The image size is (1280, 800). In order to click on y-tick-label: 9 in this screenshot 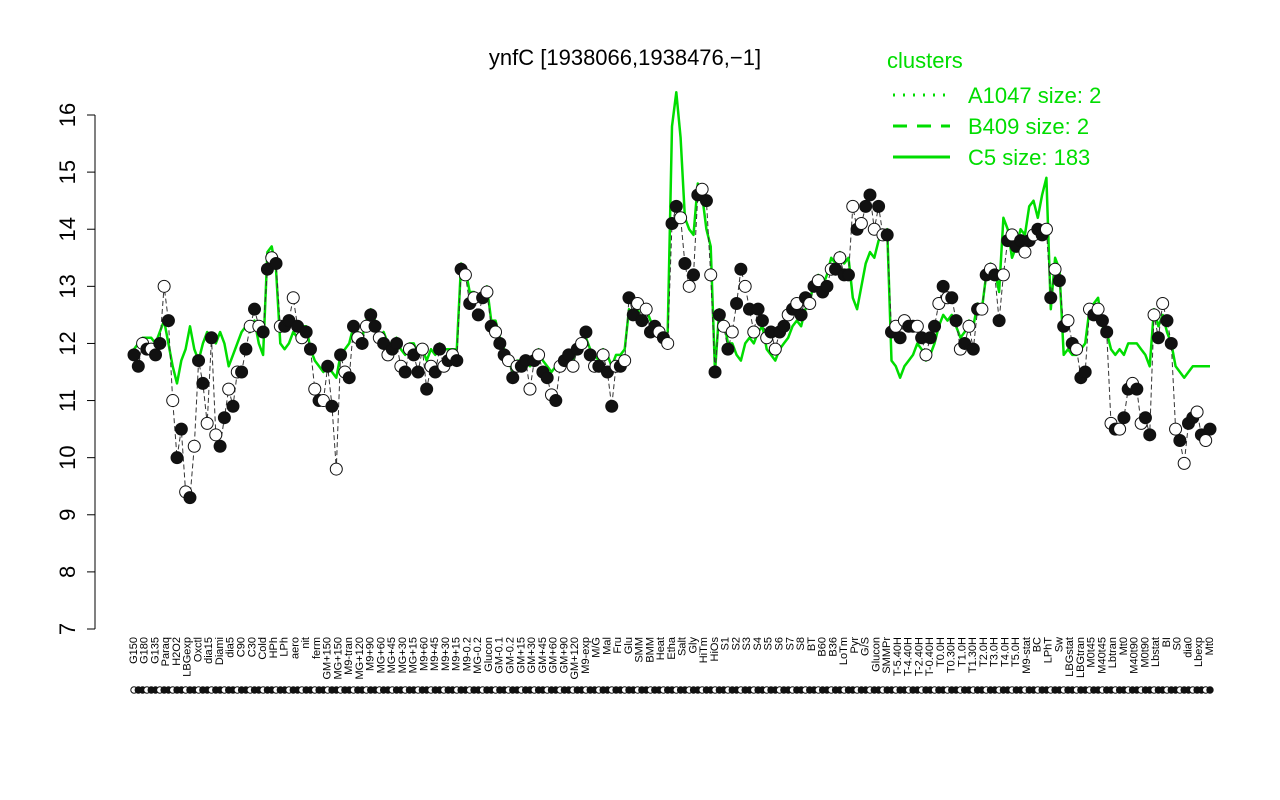, I will do `click(67, 515)`.